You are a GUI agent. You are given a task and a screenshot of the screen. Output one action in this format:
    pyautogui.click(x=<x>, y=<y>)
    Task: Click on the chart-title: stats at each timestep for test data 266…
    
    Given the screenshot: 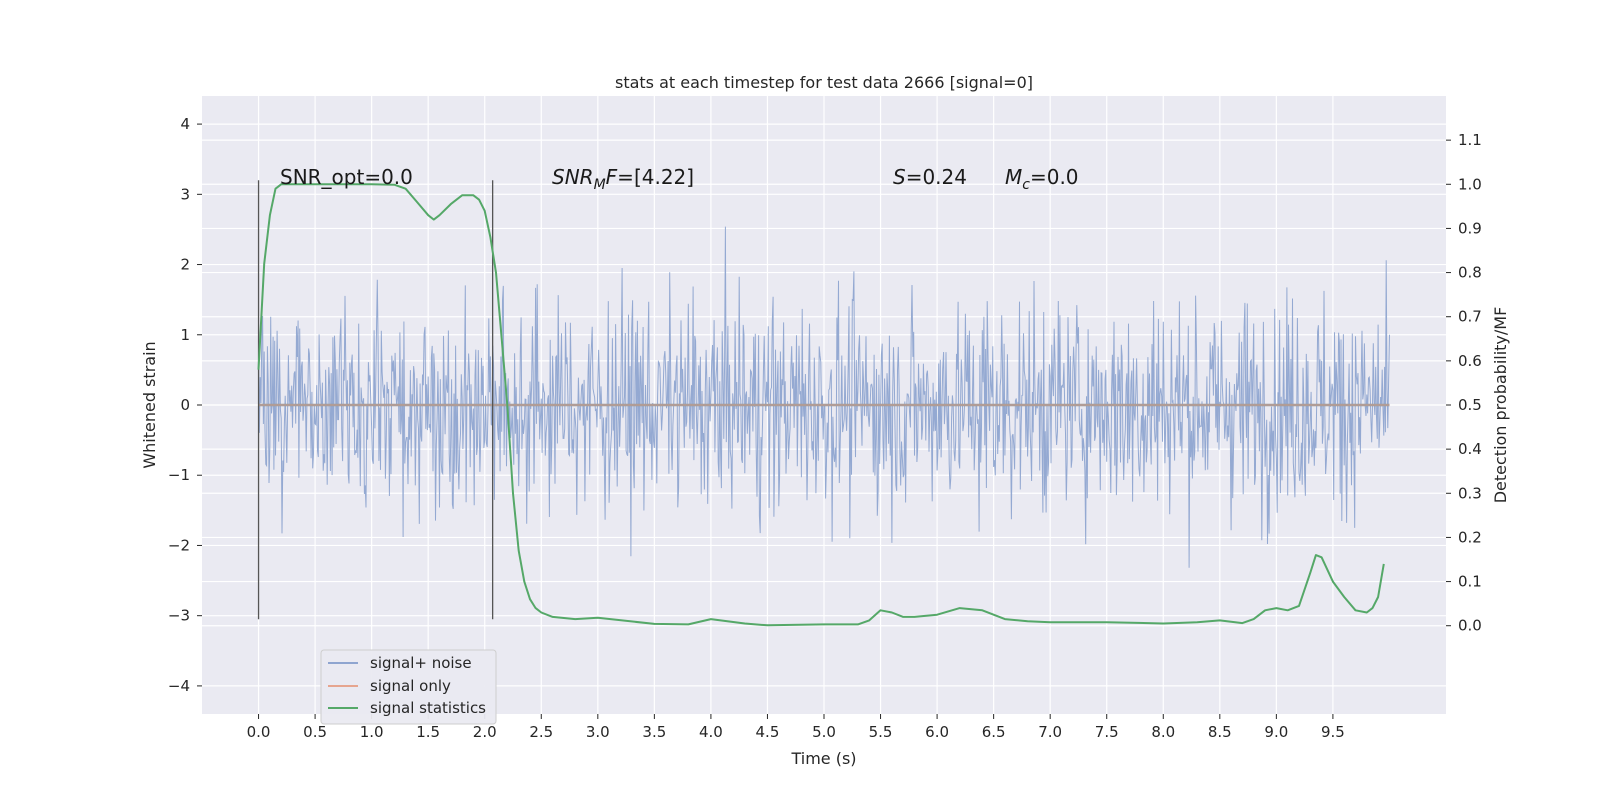 What is the action you would take?
    pyautogui.click(x=824, y=82)
    